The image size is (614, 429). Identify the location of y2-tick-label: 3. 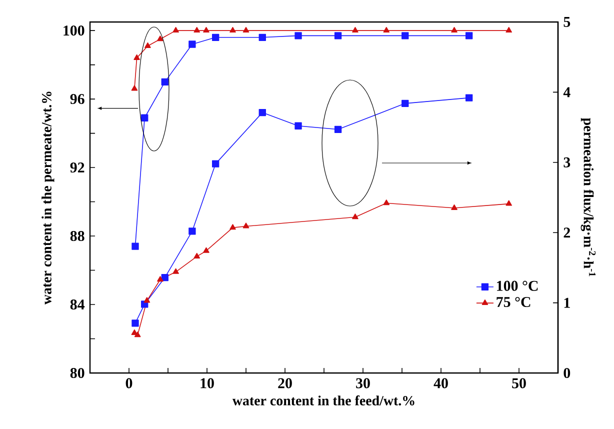
(567, 162).